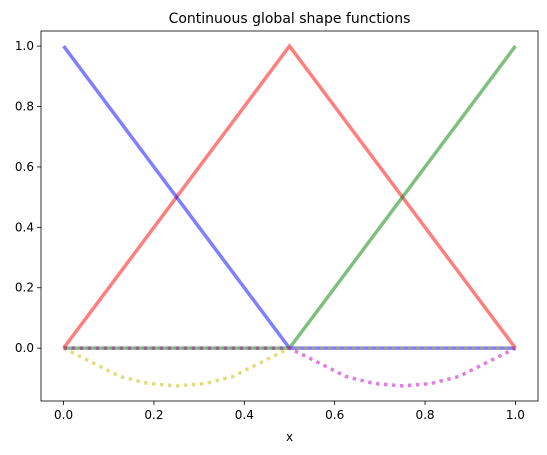  I want to click on x-tick-label: 1.0, so click(515, 415).